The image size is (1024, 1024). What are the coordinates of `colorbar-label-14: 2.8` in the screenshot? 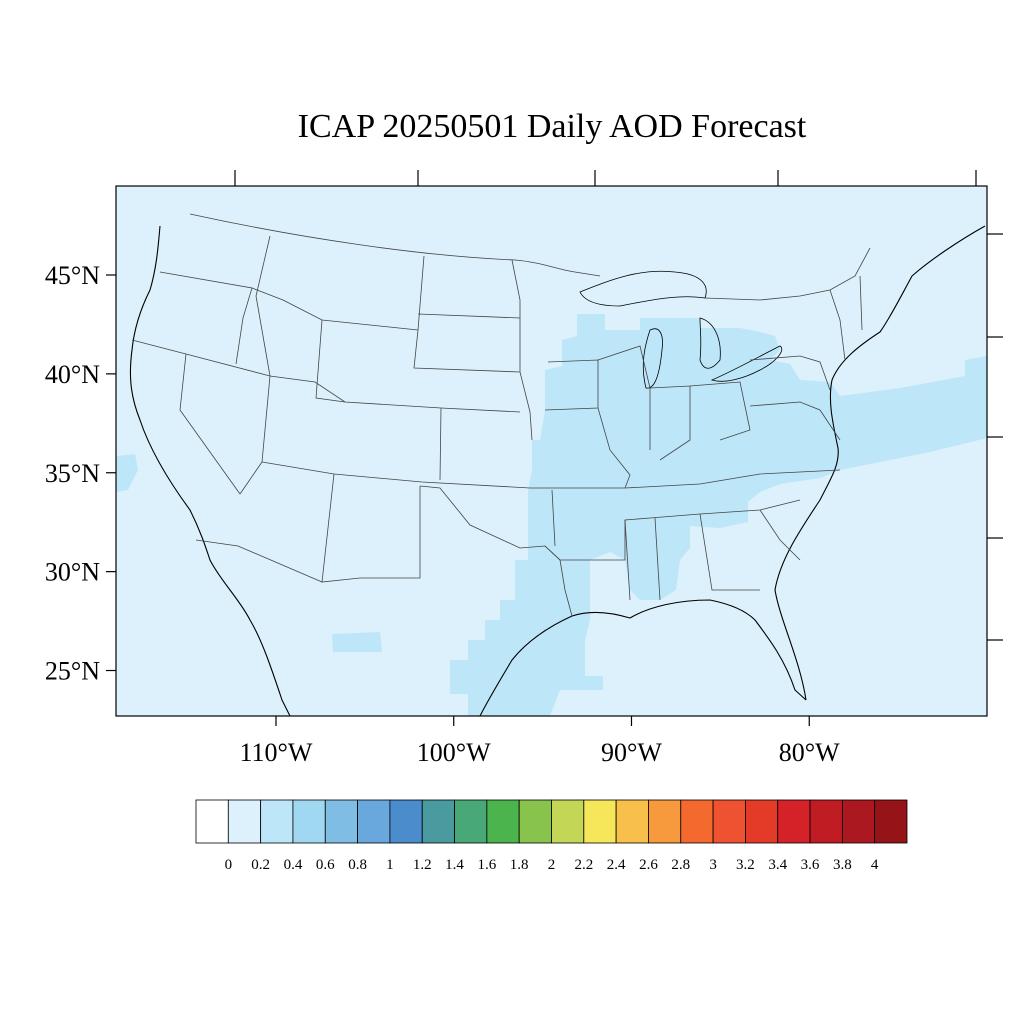 It's located at (680, 865).